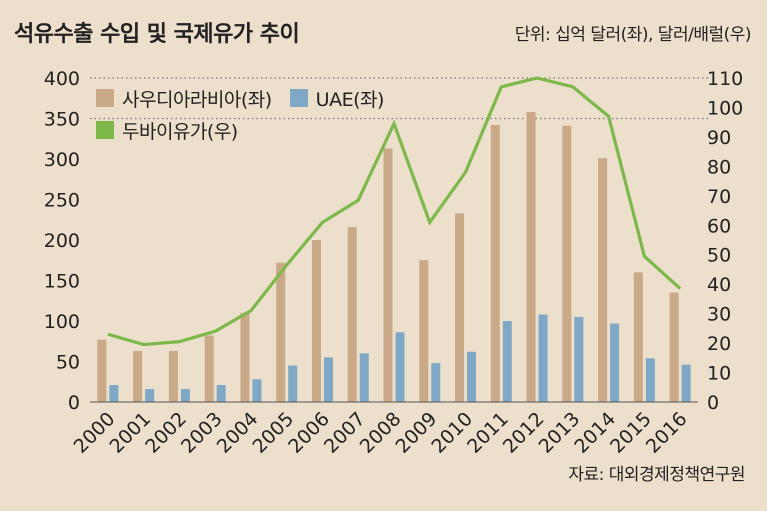 Image resolution: width=767 pixels, height=511 pixels. What do you see at coordinates (719, 285) in the screenshot?
I see `y-right-tick-label: 40` at bounding box center [719, 285].